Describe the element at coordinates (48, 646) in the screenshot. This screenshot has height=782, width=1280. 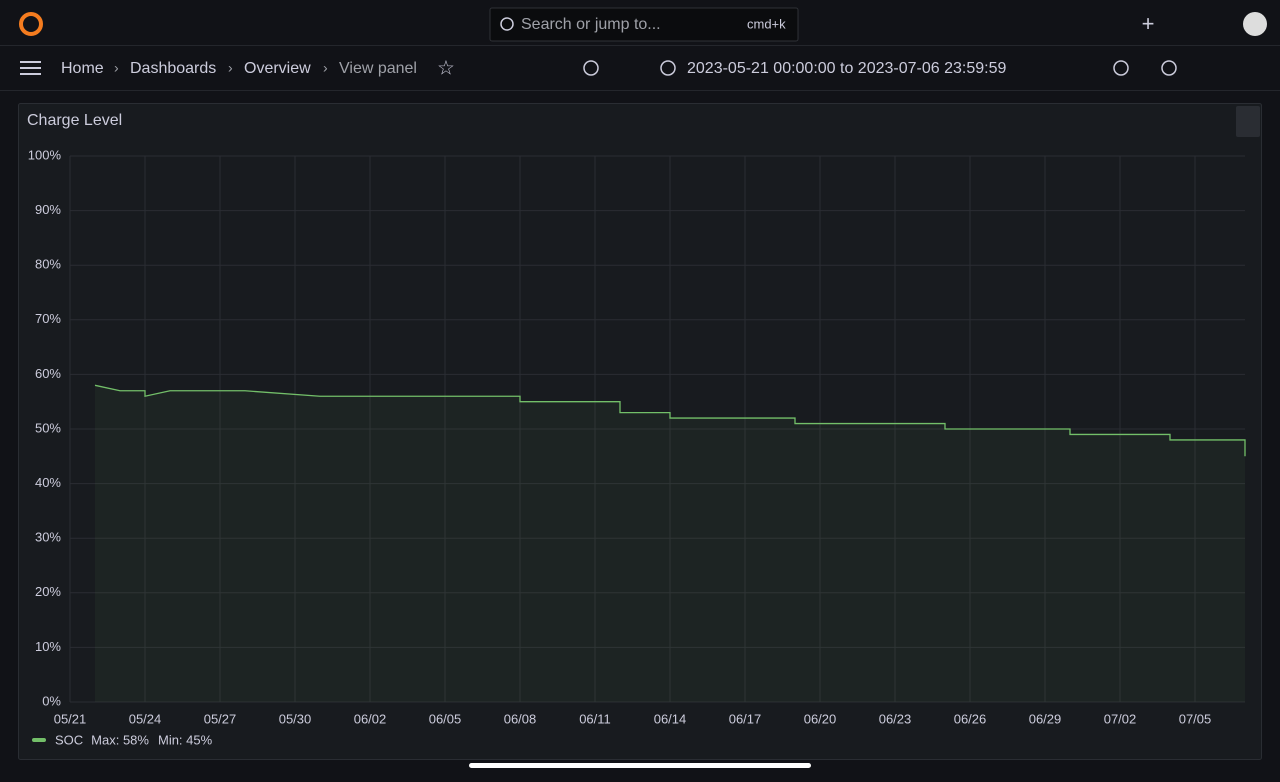
I see `y-tick-label: 10%` at that location.